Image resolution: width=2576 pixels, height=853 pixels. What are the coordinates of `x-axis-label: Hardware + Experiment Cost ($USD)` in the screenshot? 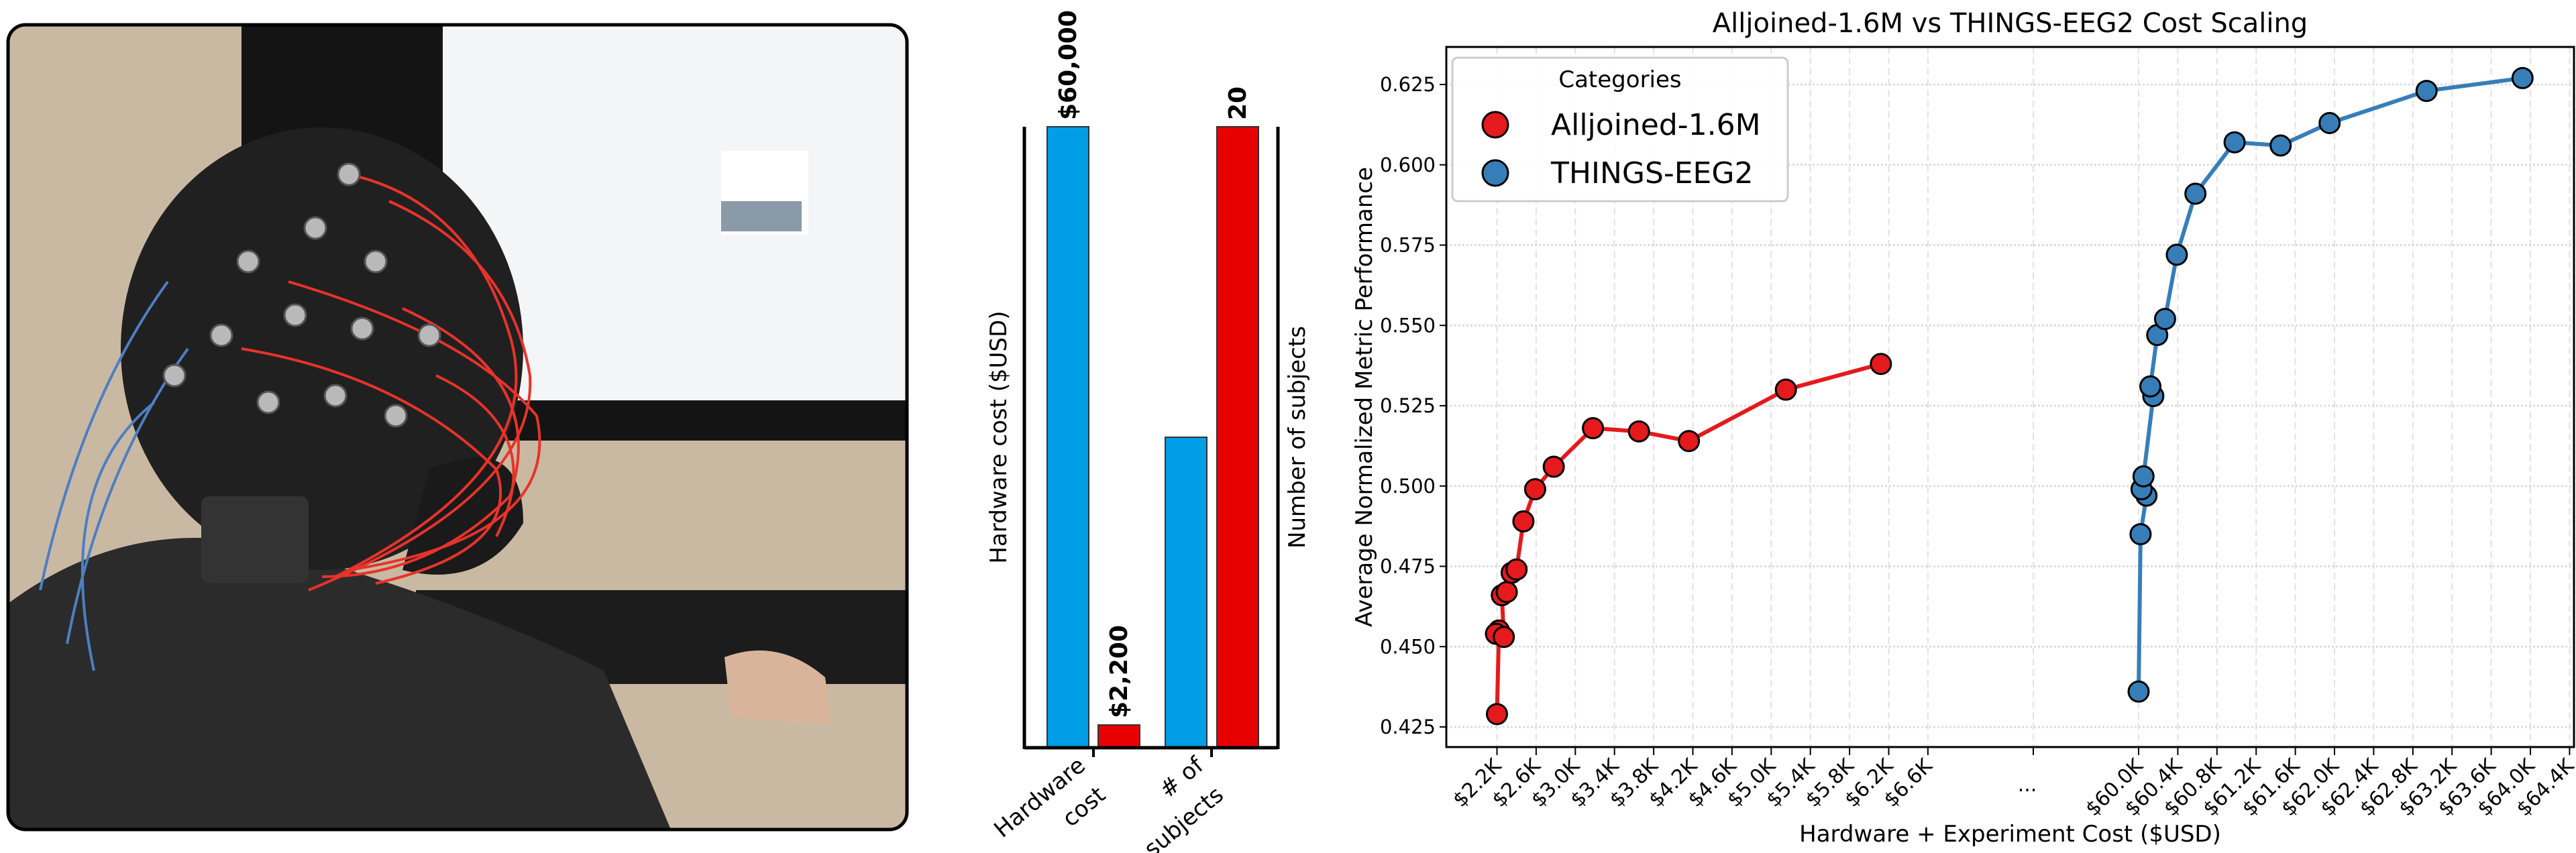 It's located at (2010, 834).